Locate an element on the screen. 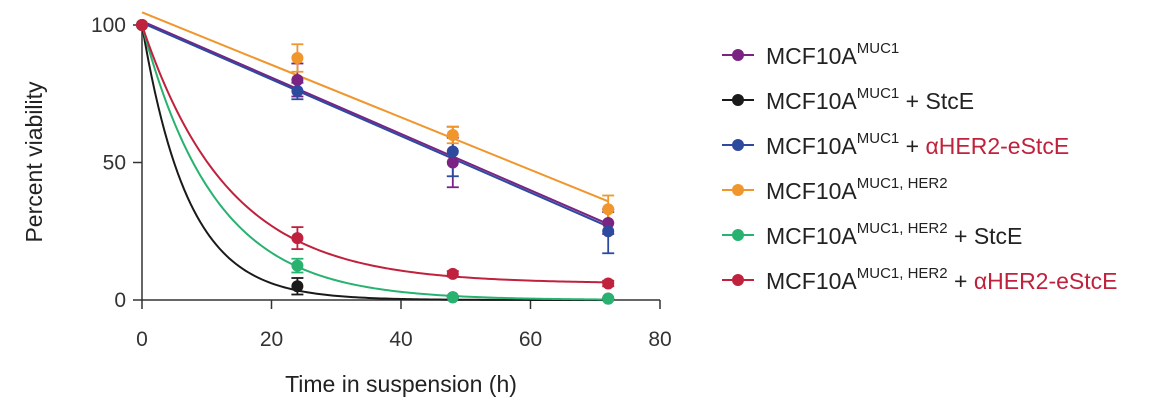 The image size is (1170, 410). x-tick-label: 40 is located at coordinates (400, 339).